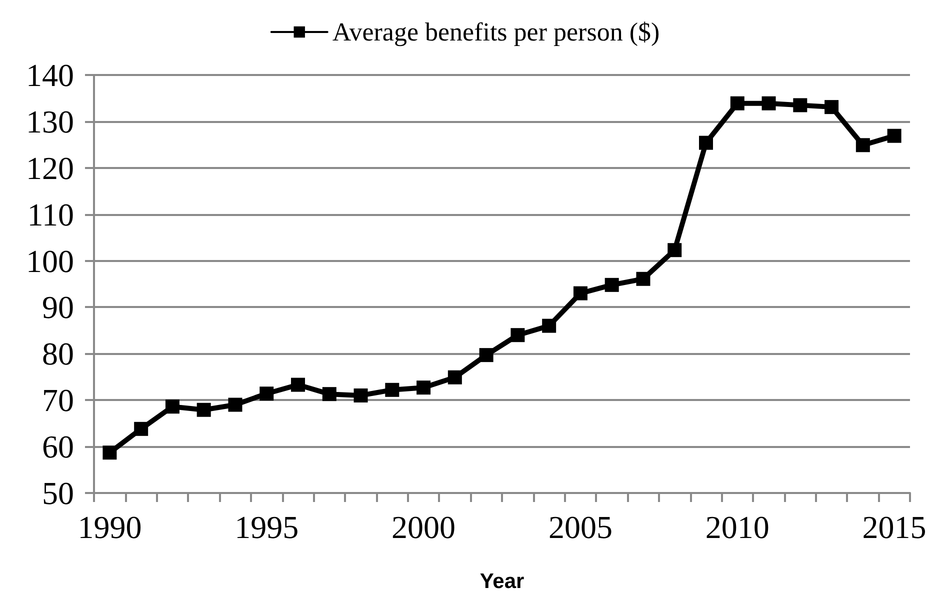 The image size is (930, 597). What do you see at coordinates (58, 400) in the screenshot?
I see `y-tick-label: 70` at bounding box center [58, 400].